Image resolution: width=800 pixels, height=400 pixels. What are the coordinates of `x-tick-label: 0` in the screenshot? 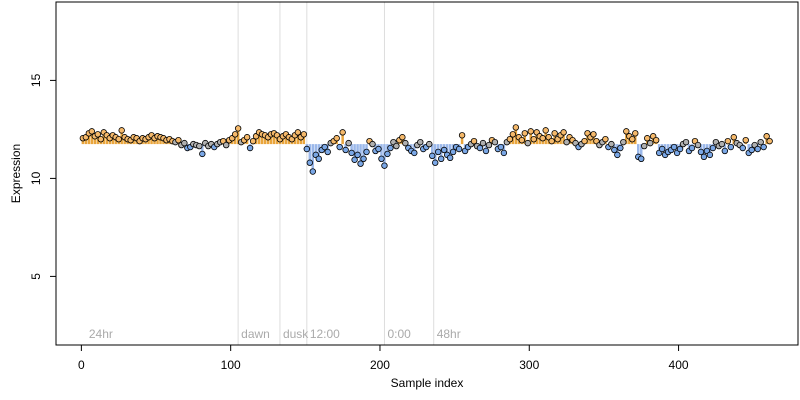 It's located at (81, 365).